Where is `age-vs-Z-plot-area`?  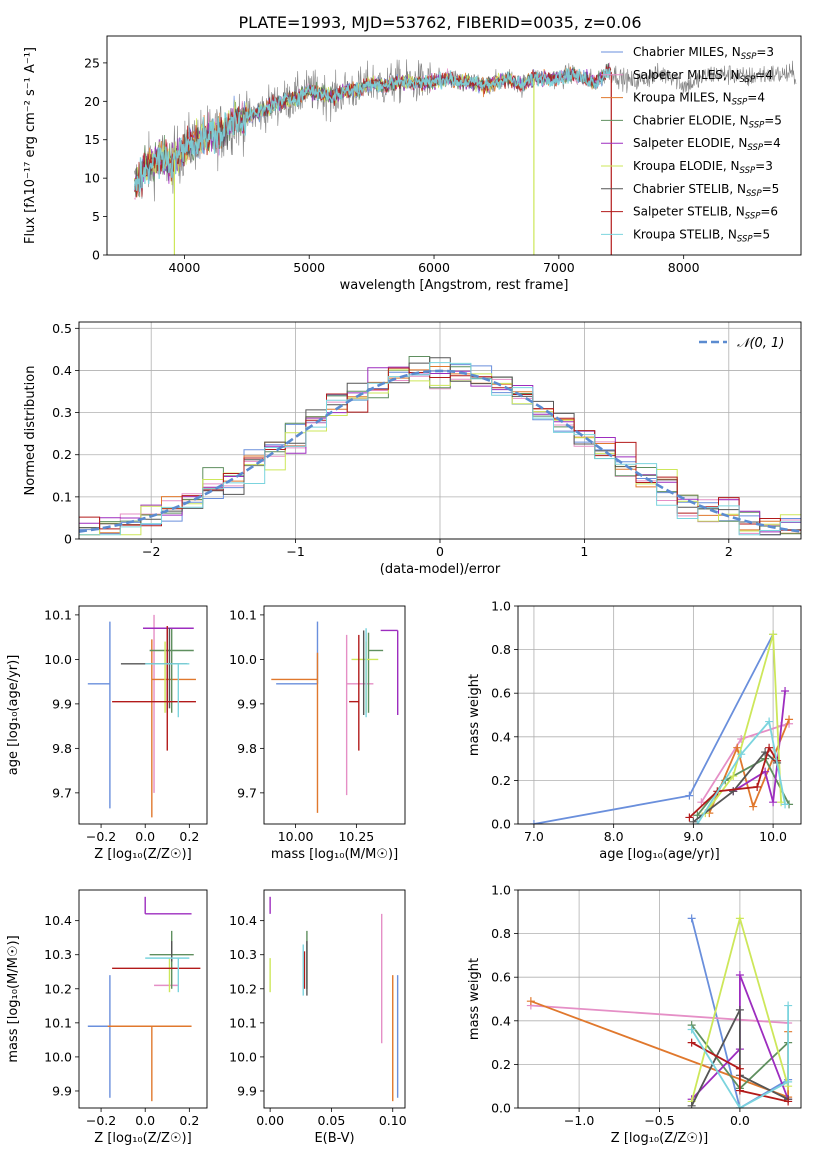
age-vs-Z-plot-area is located at coordinates (141, 716).